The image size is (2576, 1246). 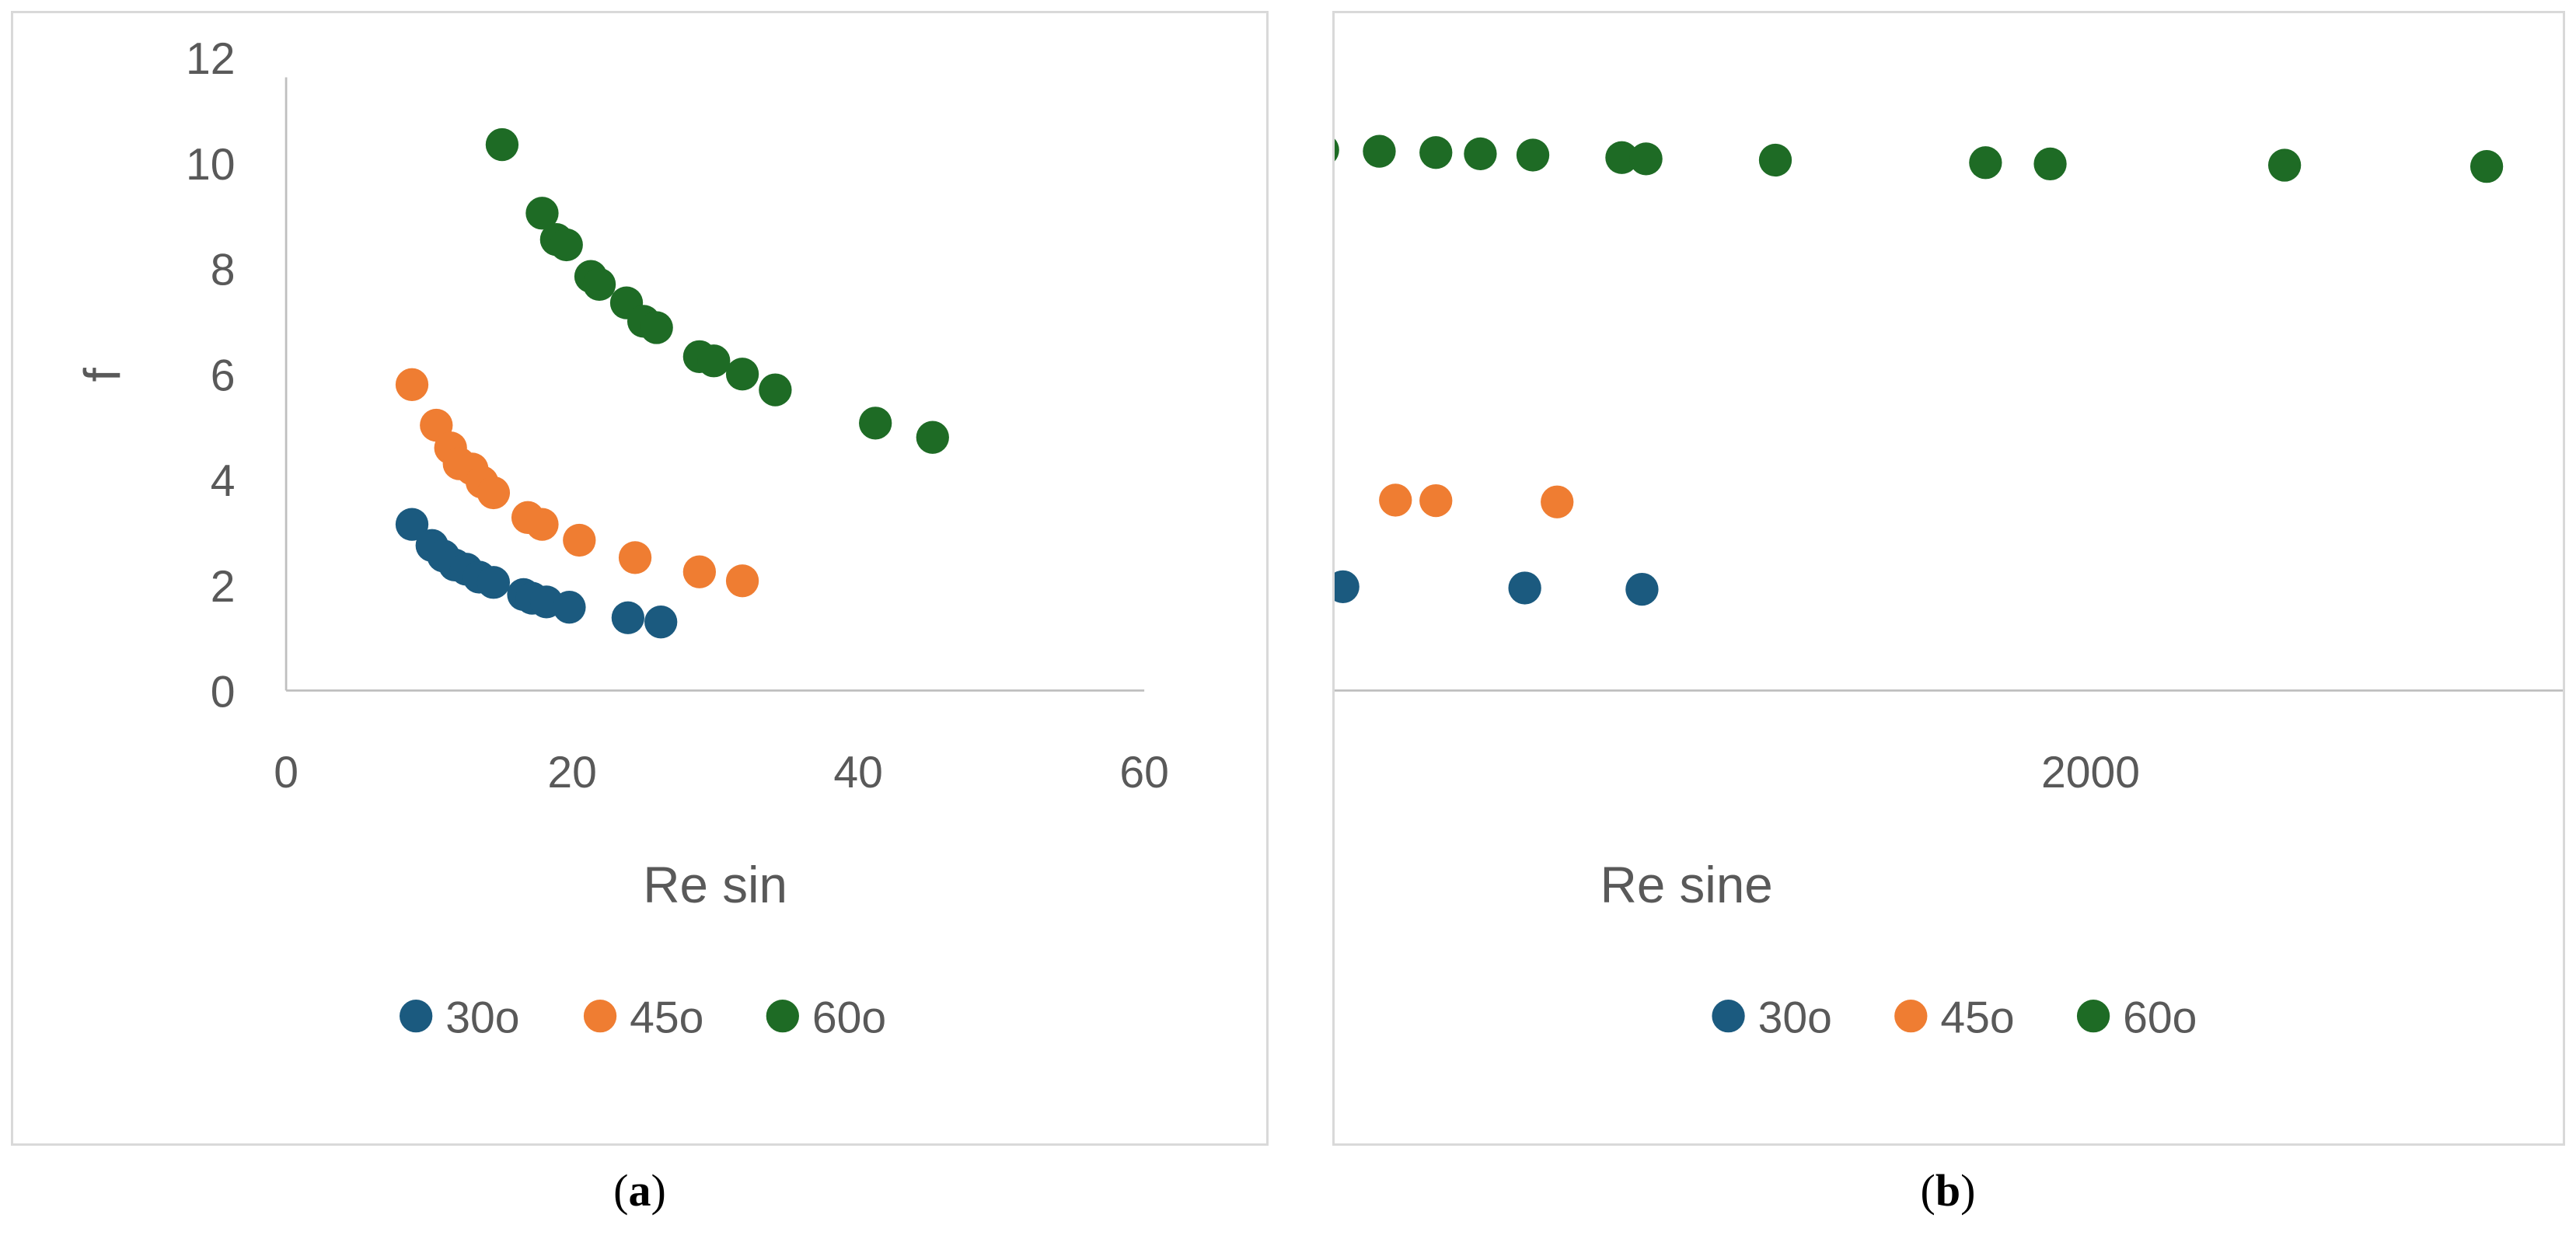 I want to click on y-tick-label: 12, so click(x=211, y=59).